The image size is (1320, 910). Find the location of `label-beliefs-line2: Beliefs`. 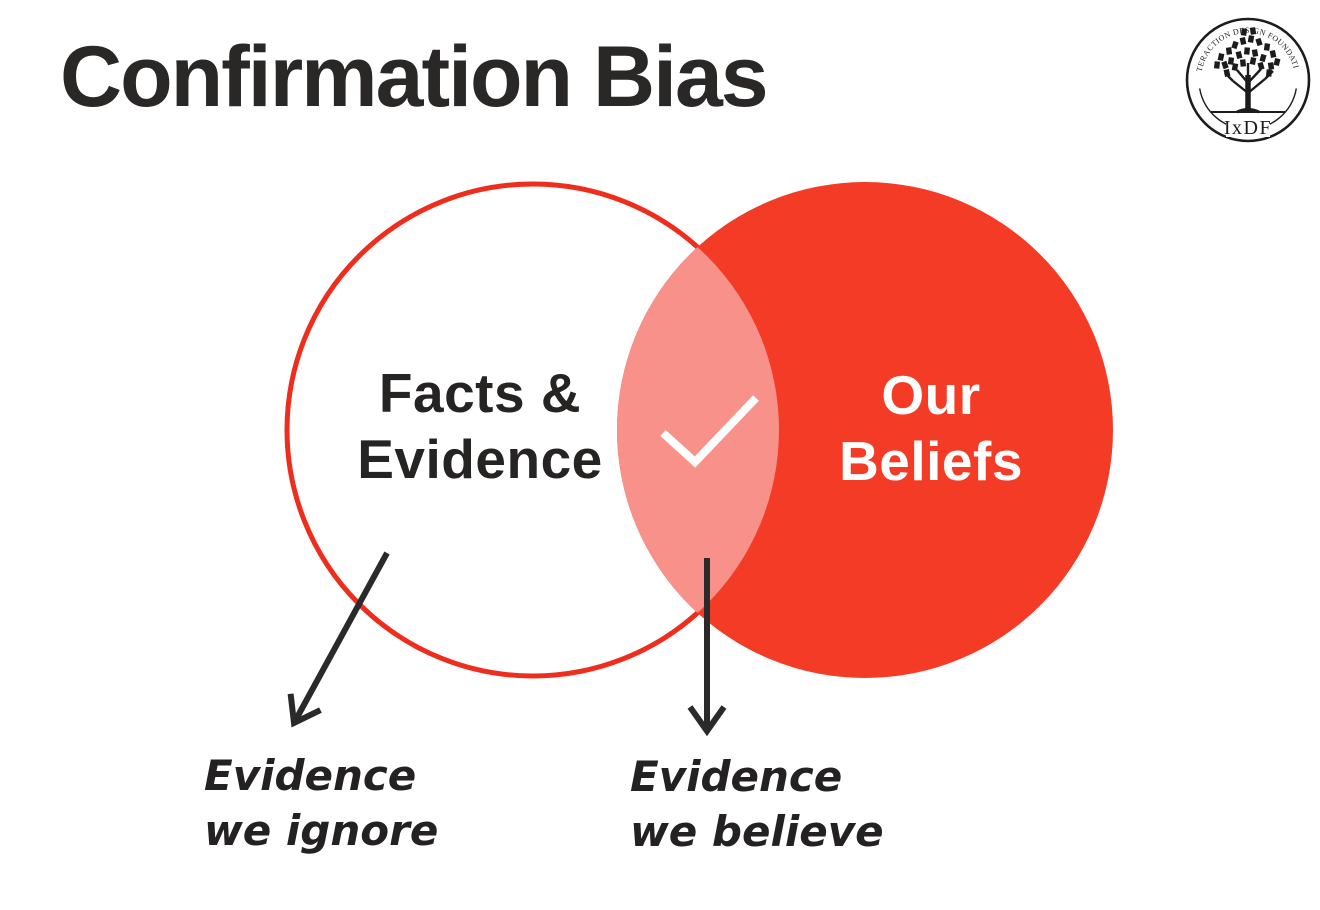

label-beliefs-line2: Beliefs is located at coordinates (931, 461).